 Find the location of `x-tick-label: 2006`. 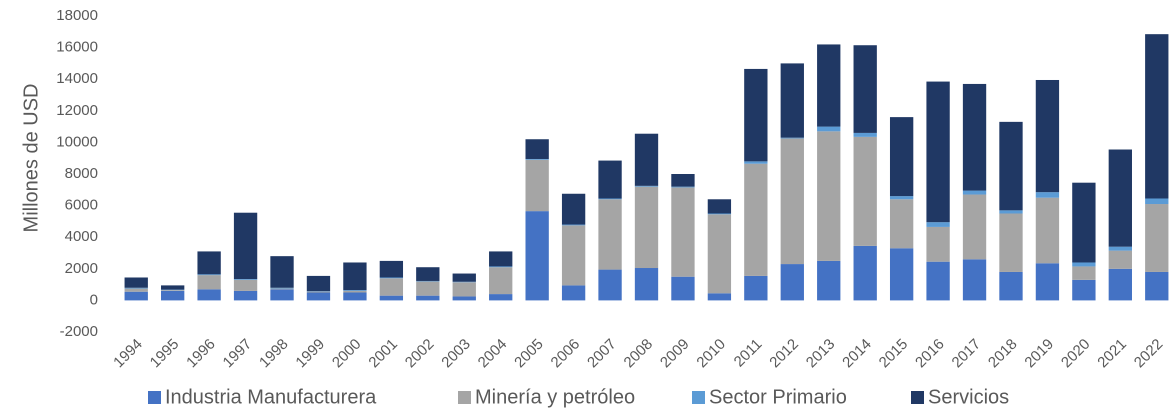

x-tick-label: 2006 is located at coordinates (566, 354).